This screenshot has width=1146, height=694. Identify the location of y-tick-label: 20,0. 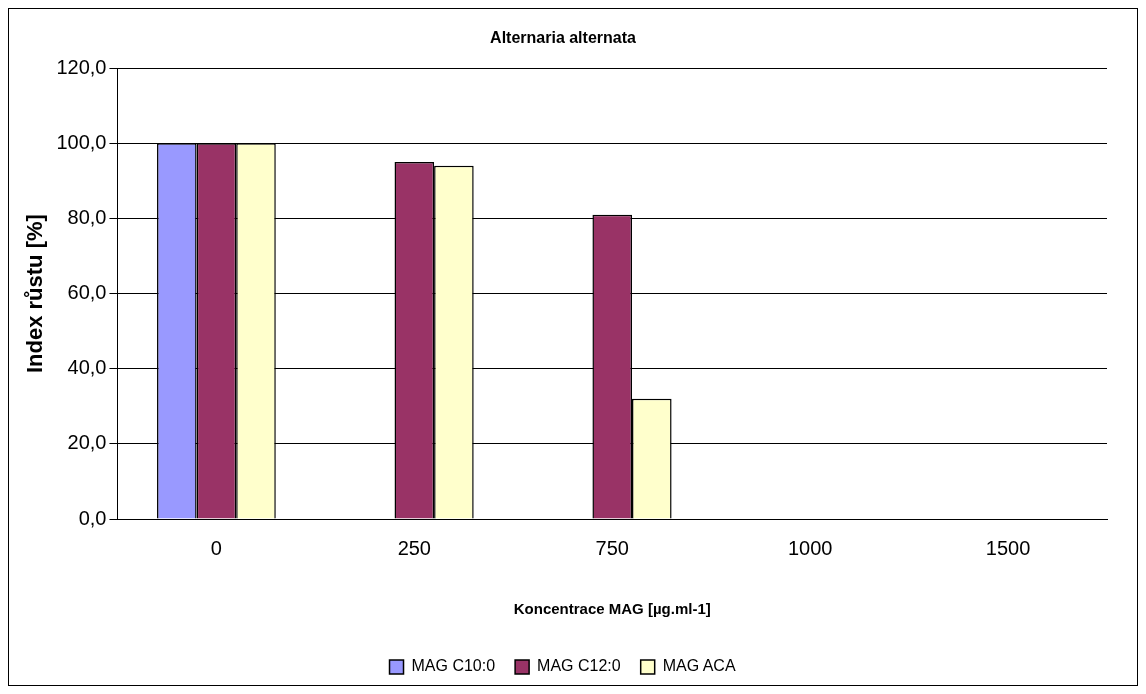
(87, 442).